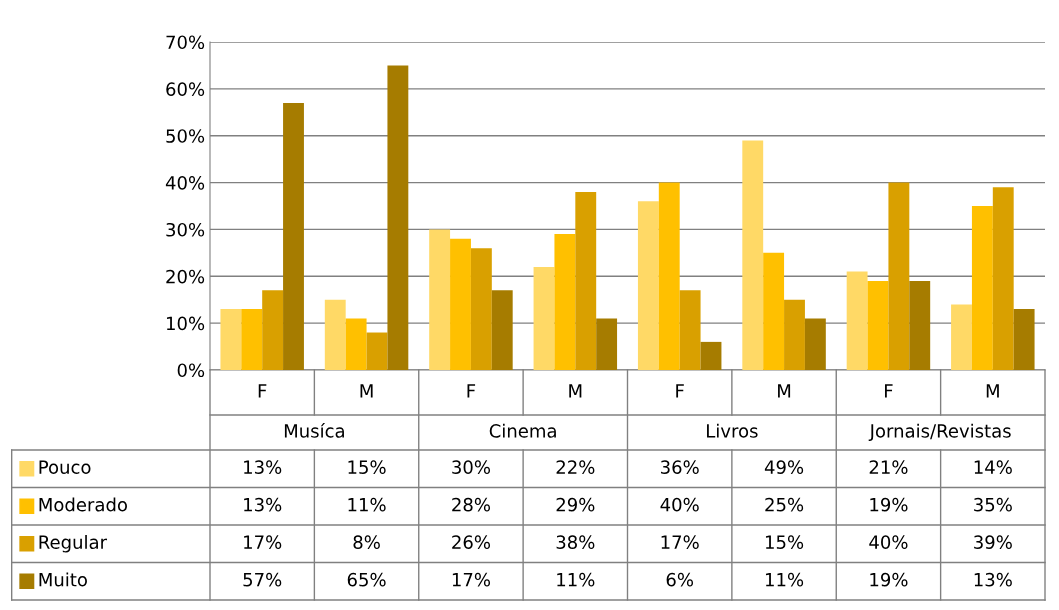 The image size is (1059, 610). Describe the element at coordinates (680, 579) in the screenshot. I see `data-label: 6%` at that location.